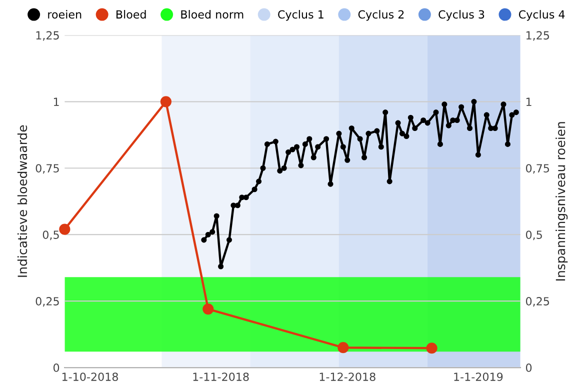  Describe the element at coordinates (47, 169) in the screenshot. I see `y-tick-label: 0,75` at that location.